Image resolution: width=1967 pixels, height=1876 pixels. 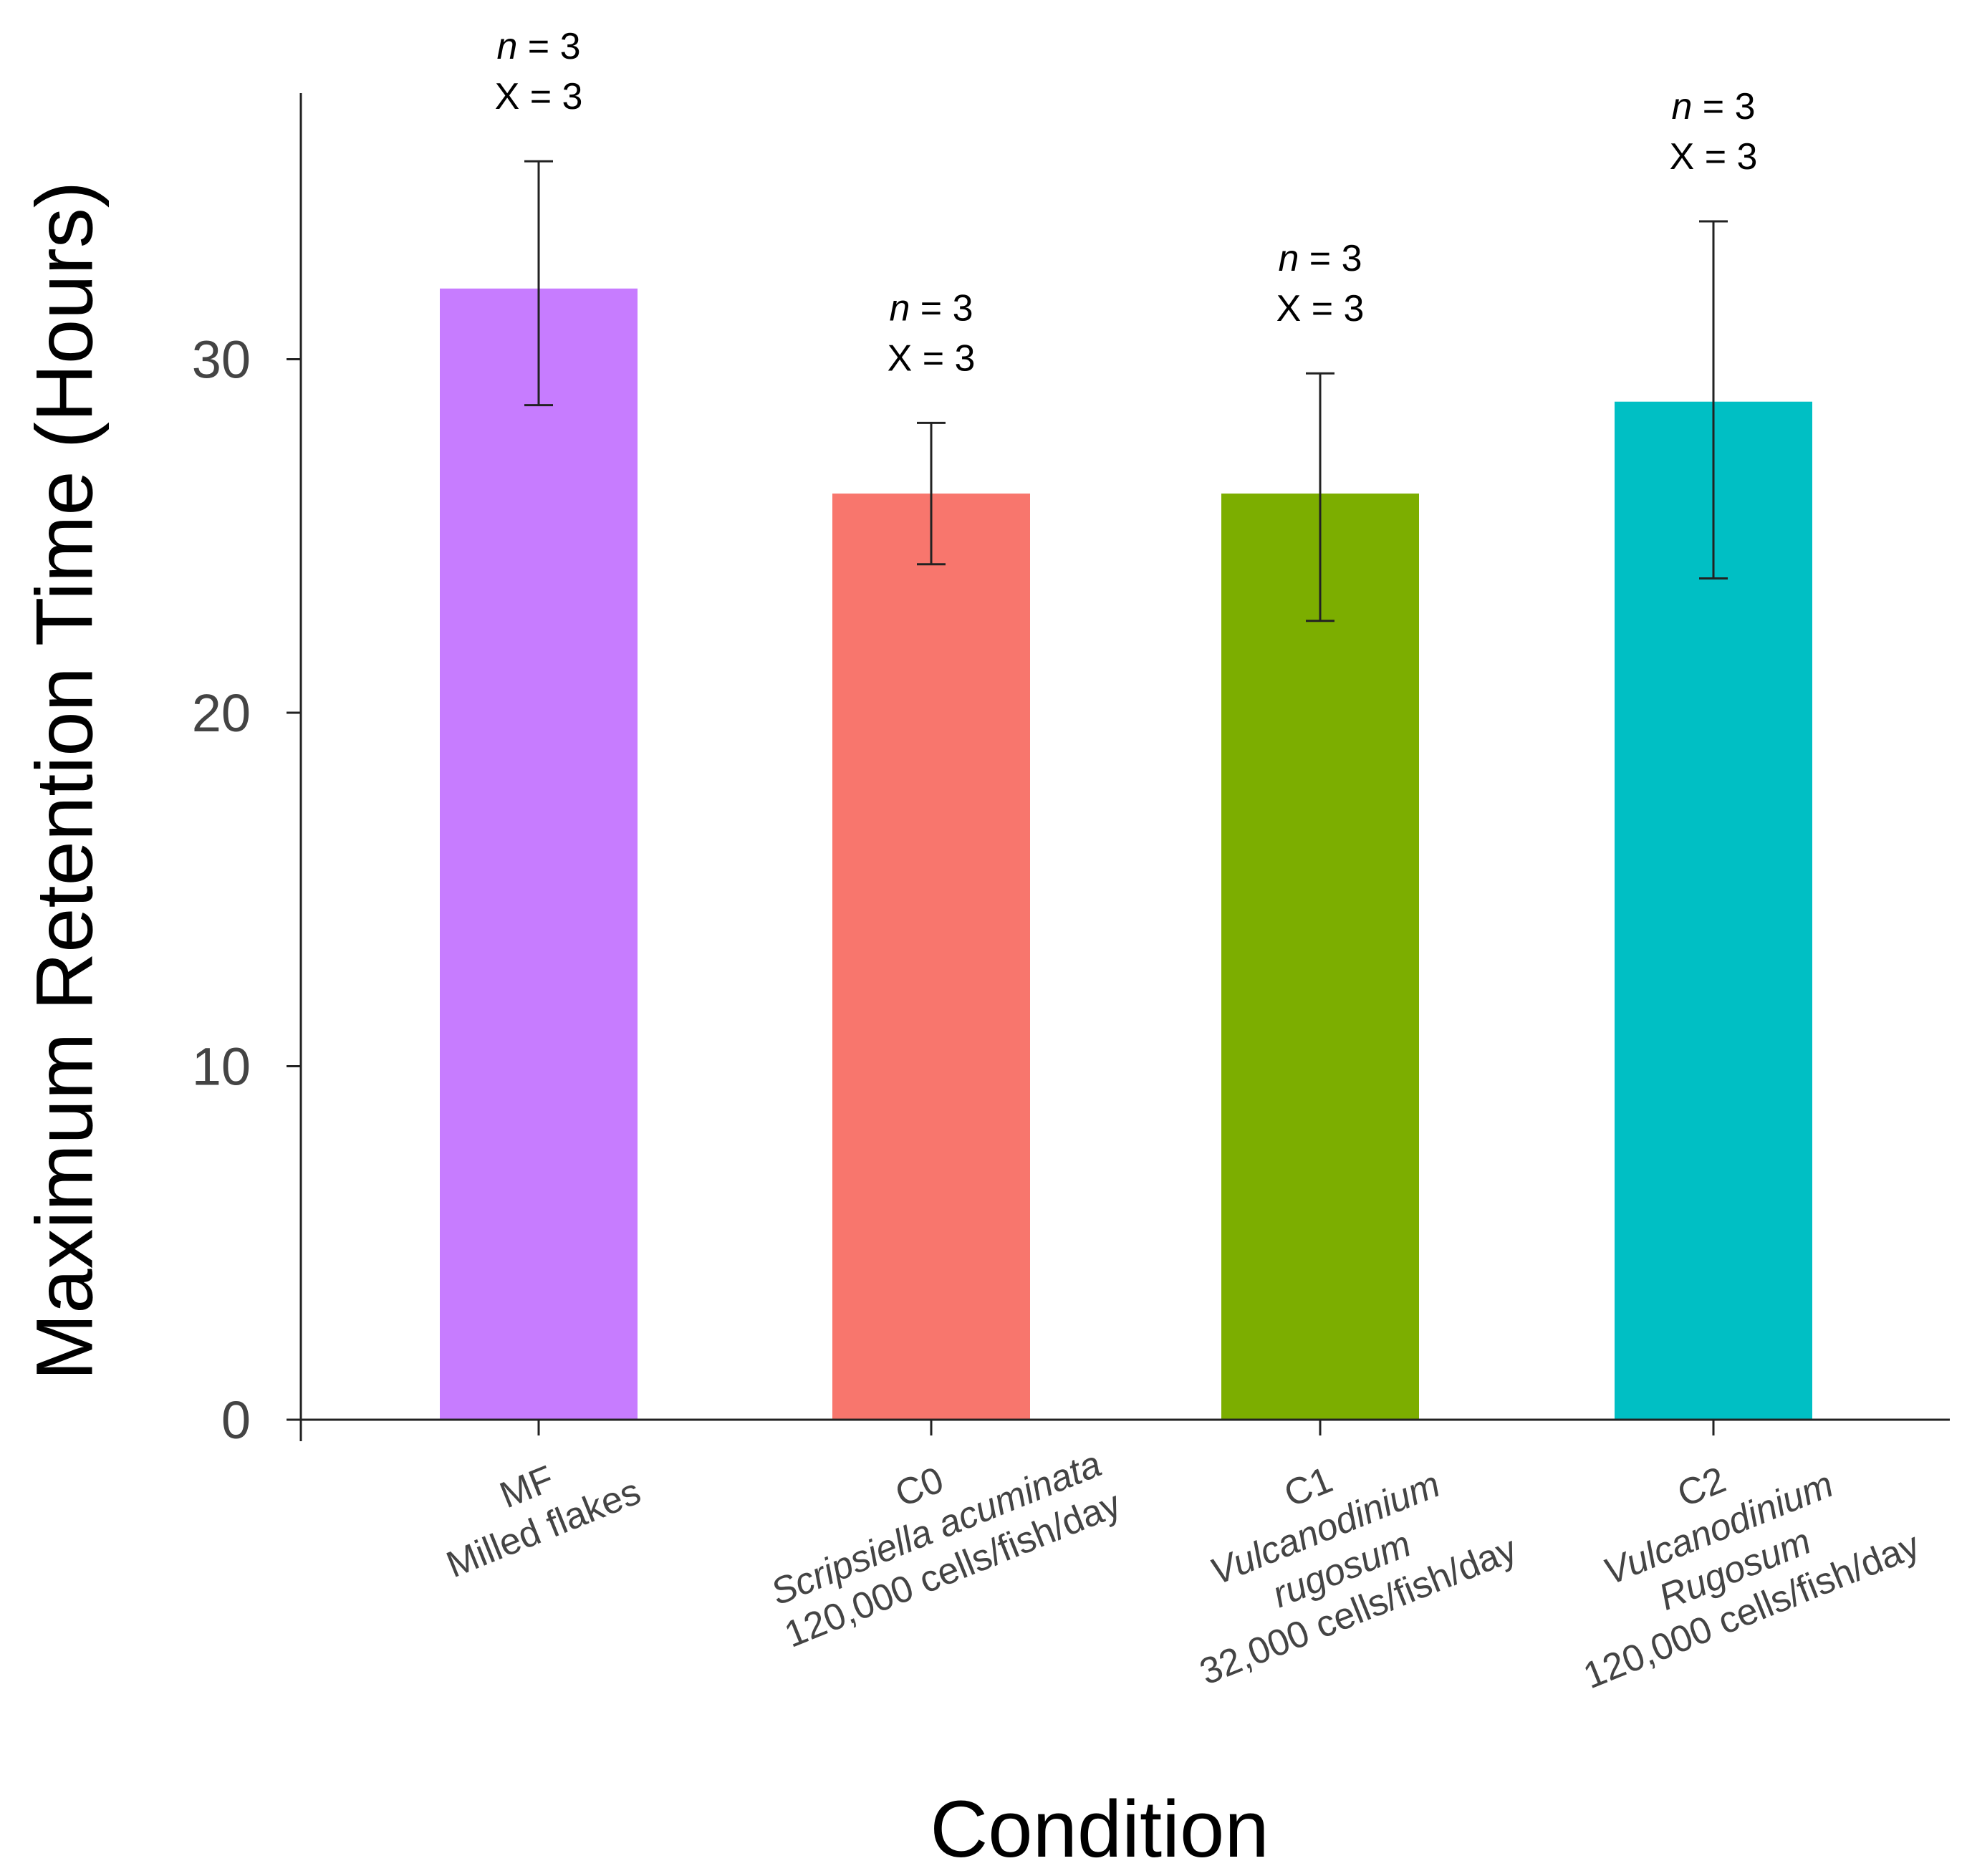 I want to click on error-bar-c1, so click(x=1320, y=497).